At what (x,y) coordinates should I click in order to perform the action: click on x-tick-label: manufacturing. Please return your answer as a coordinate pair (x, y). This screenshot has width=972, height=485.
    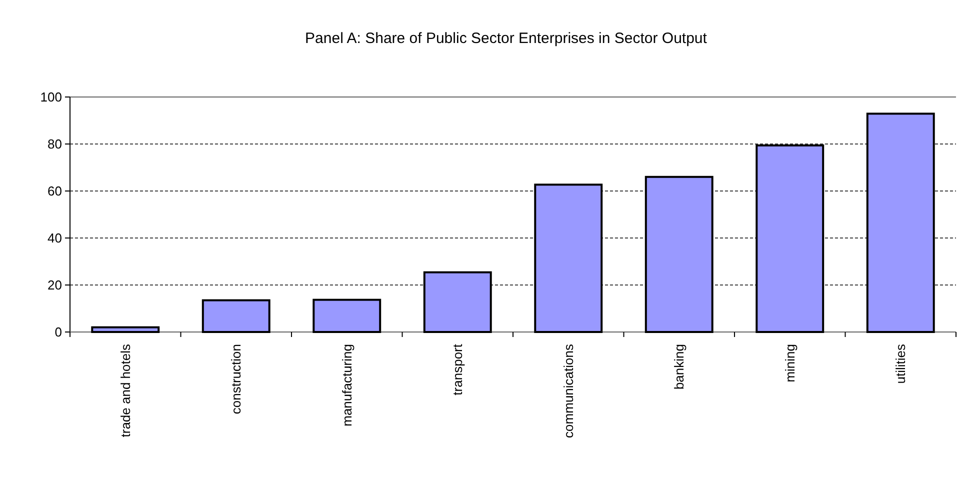
    Looking at the image, I should click on (346, 385).